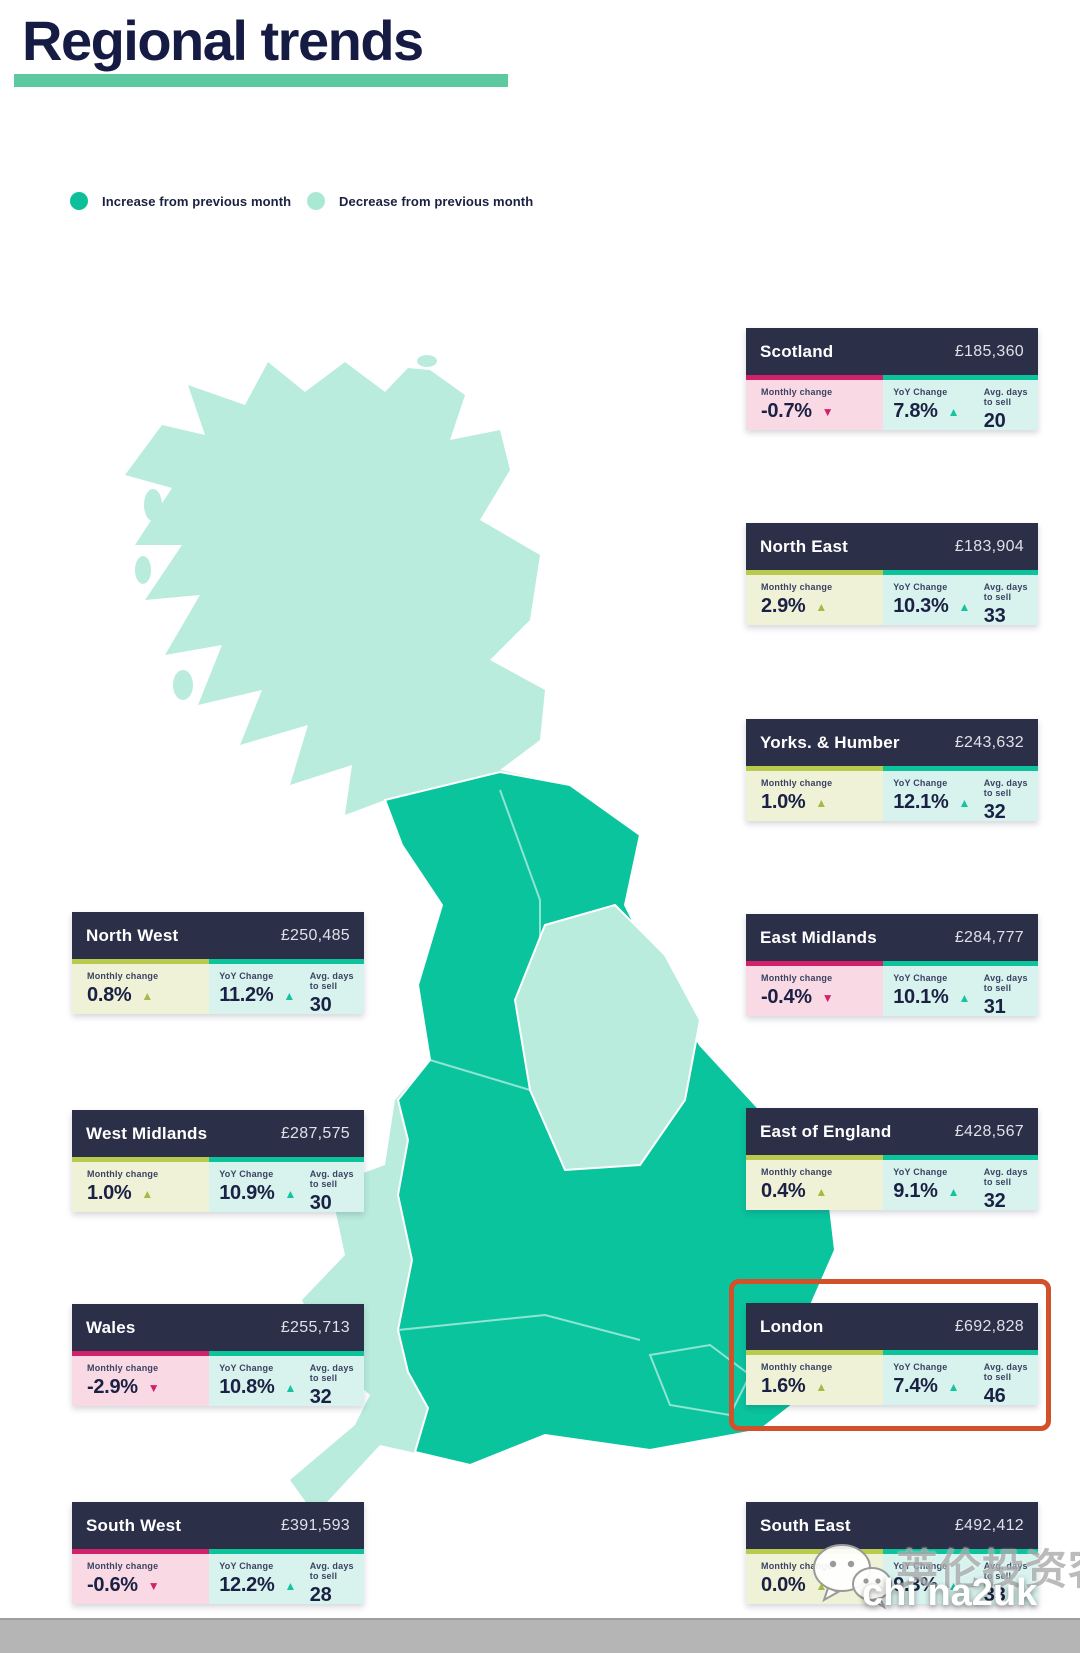  I want to click on yoy-change-value: 11.2%, so click(246, 995).